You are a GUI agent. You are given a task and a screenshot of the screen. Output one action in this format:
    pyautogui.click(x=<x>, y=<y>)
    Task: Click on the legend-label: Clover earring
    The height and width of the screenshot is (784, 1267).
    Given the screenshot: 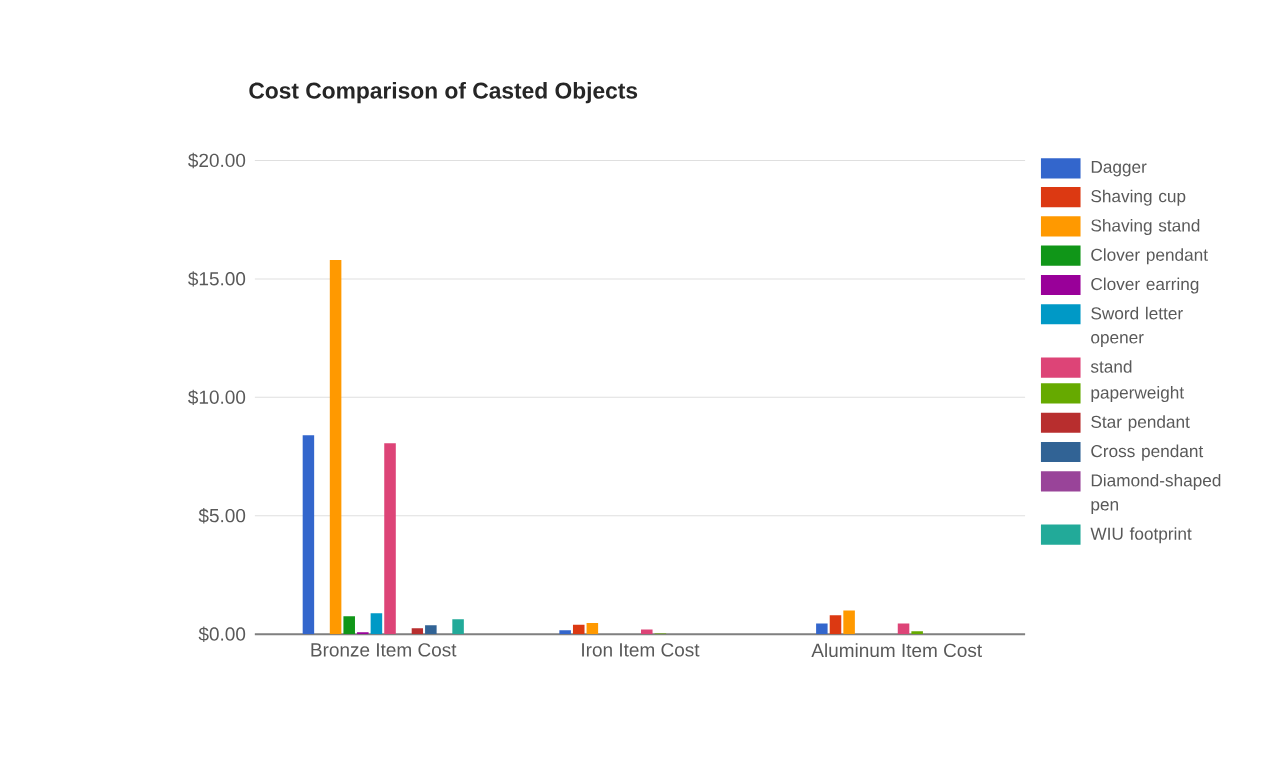 What is the action you would take?
    pyautogui.click(x=1145, y=285)
    